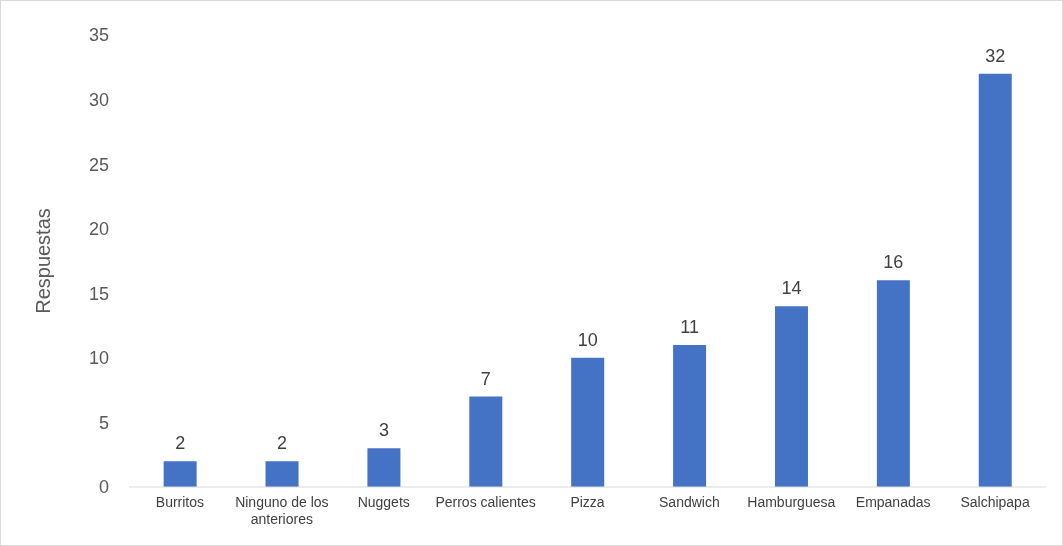 This screenshot has width=1063, height=546. I want to click on data-label: 7, so click(485, 378).